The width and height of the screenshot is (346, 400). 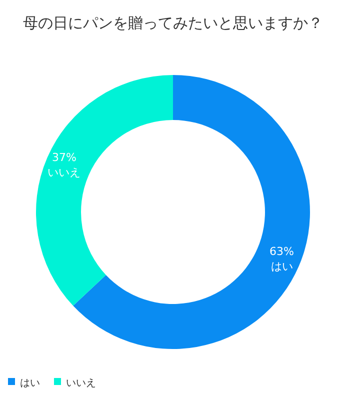 I want to click on legend-label: はい, so click(x=30, y=383).